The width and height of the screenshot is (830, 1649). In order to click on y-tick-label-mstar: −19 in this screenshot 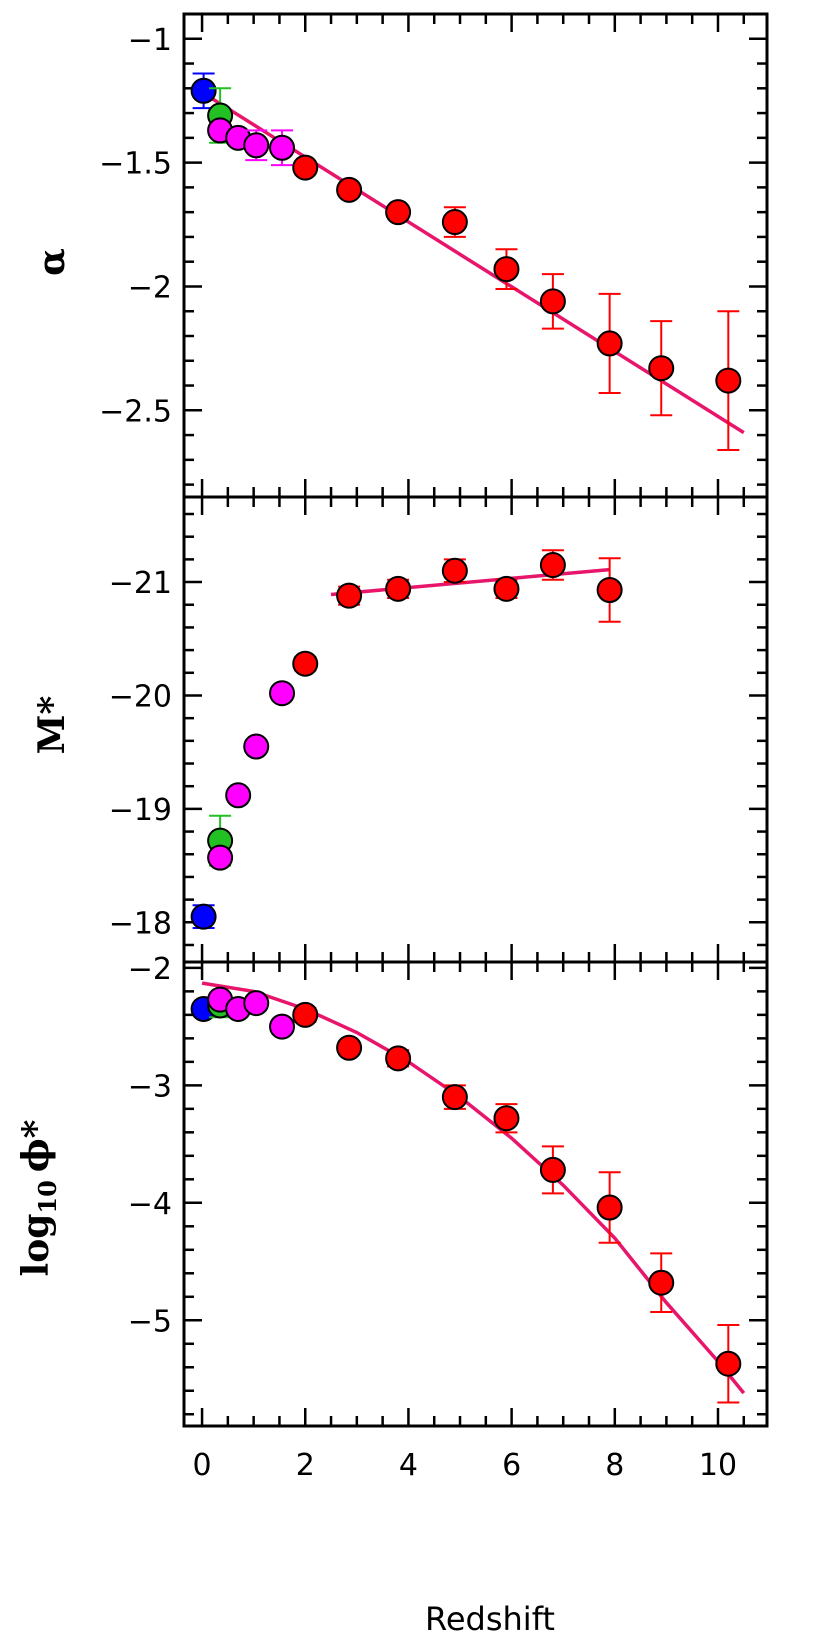, I will do `click(140, 810)`.